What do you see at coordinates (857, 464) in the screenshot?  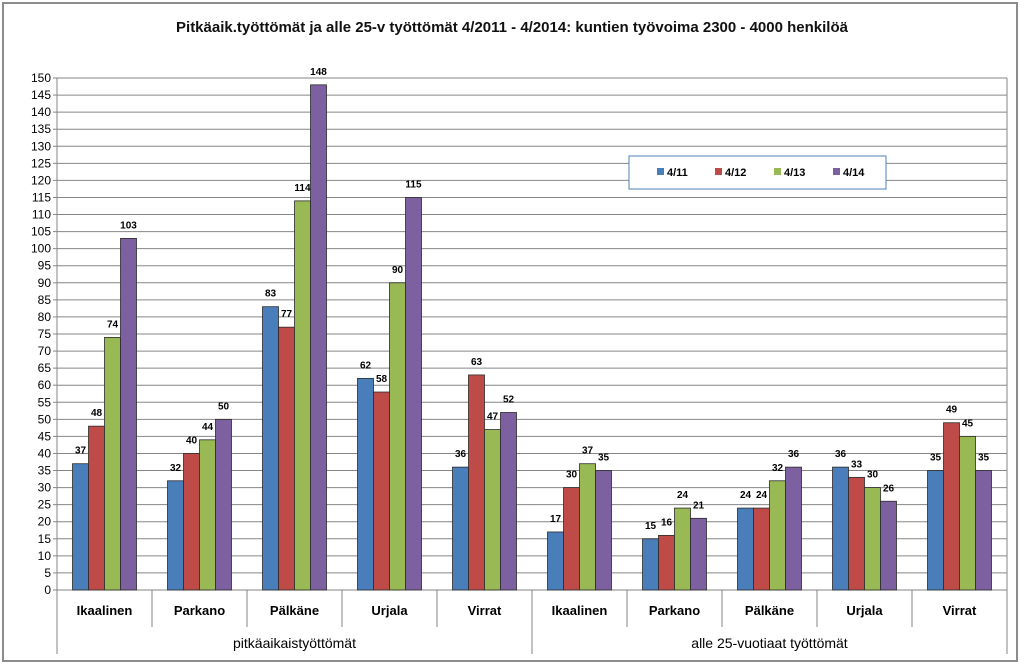 I see `data-label: 33` at bounding box center [857, 464].